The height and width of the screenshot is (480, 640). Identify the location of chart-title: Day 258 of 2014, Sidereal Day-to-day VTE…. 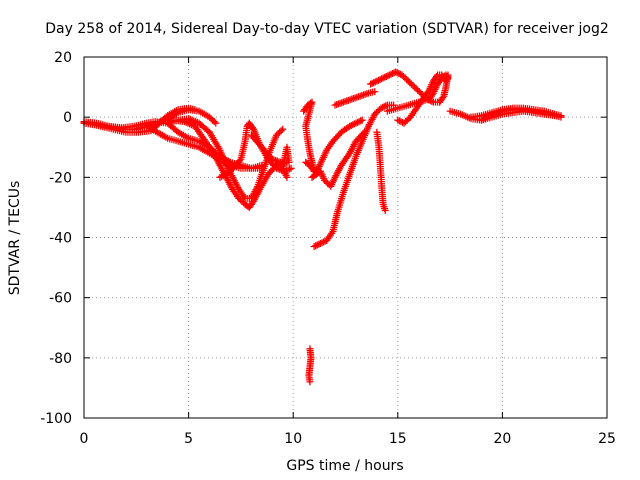
(326, 29).